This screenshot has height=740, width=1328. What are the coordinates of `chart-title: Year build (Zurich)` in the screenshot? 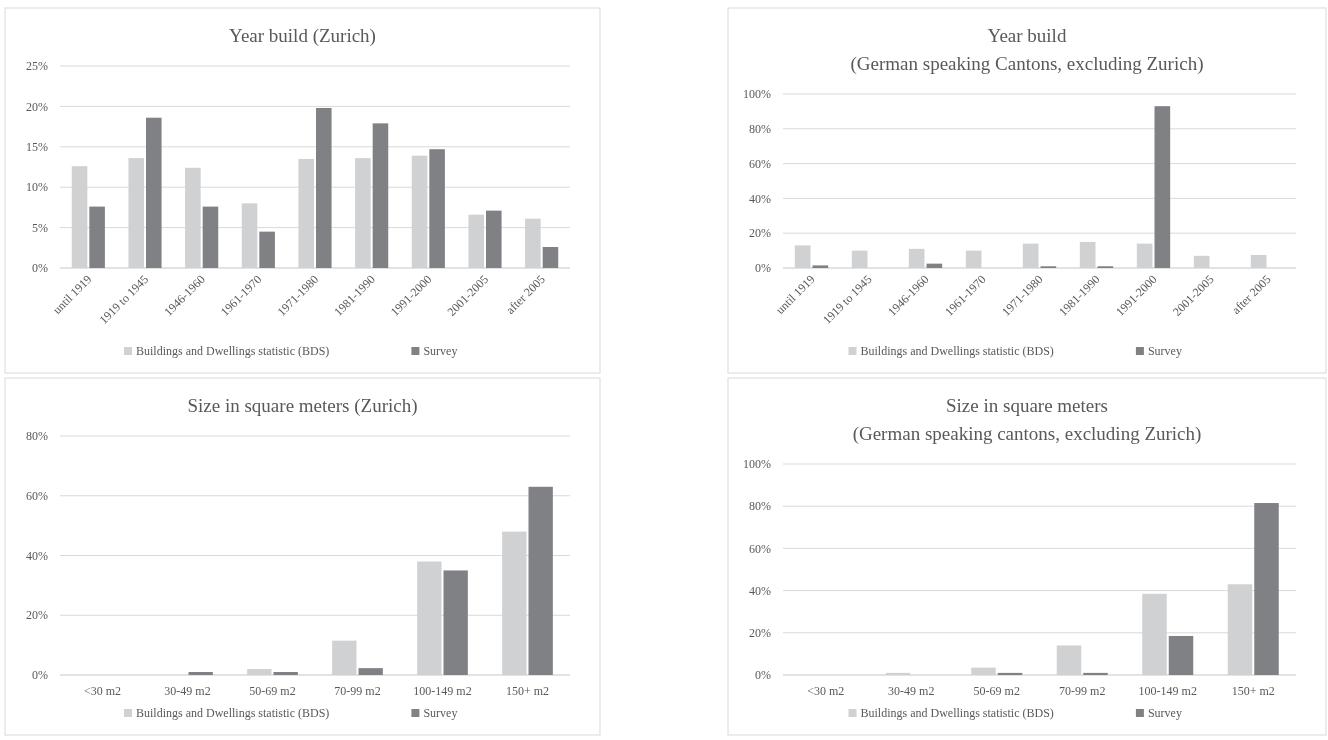 It's located at (302, 36).